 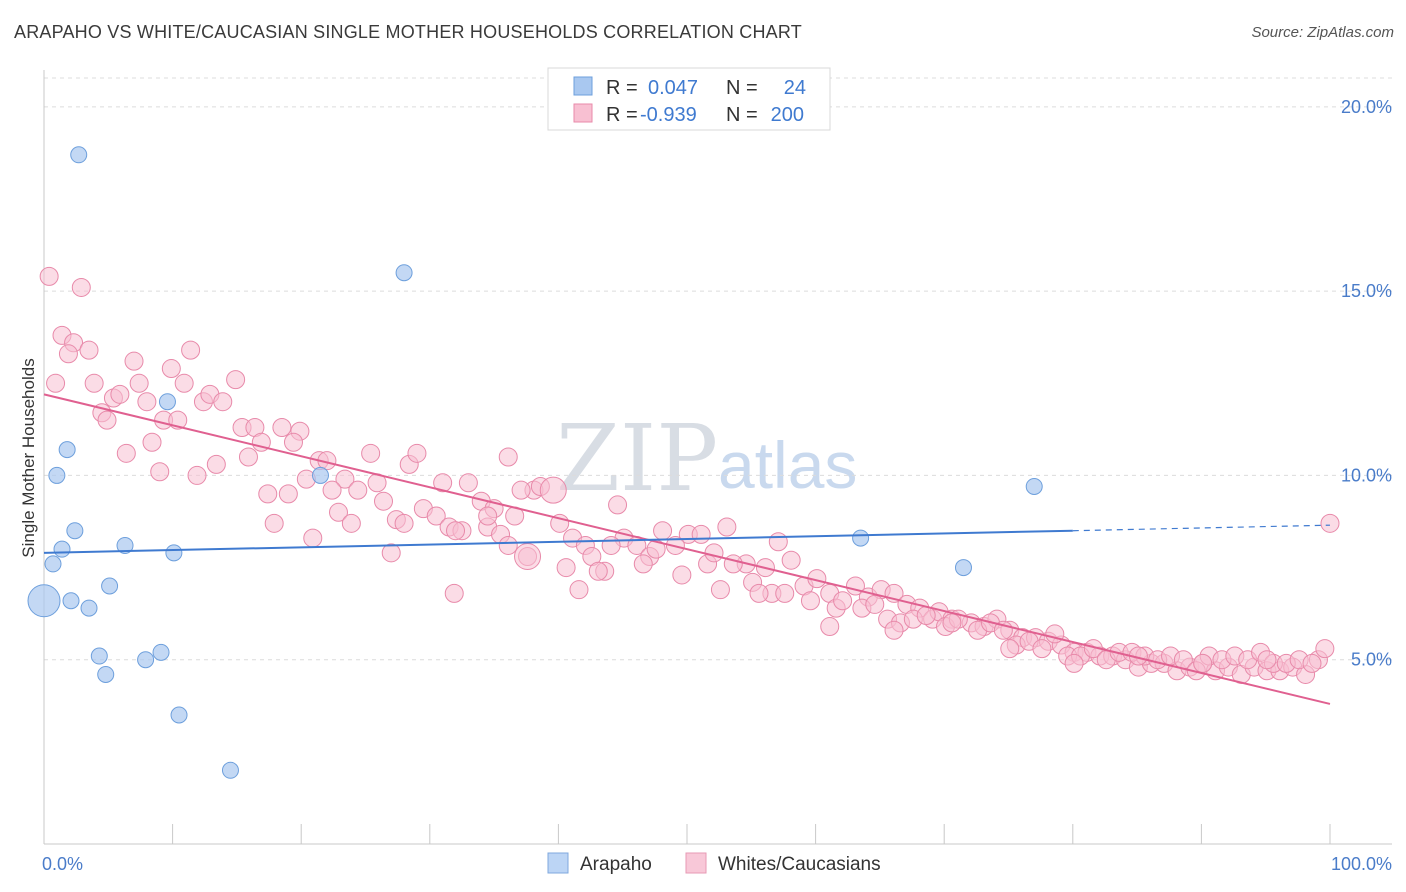 I want to click on y-tick-label: 5.0%, so click(x=1371, y=660).